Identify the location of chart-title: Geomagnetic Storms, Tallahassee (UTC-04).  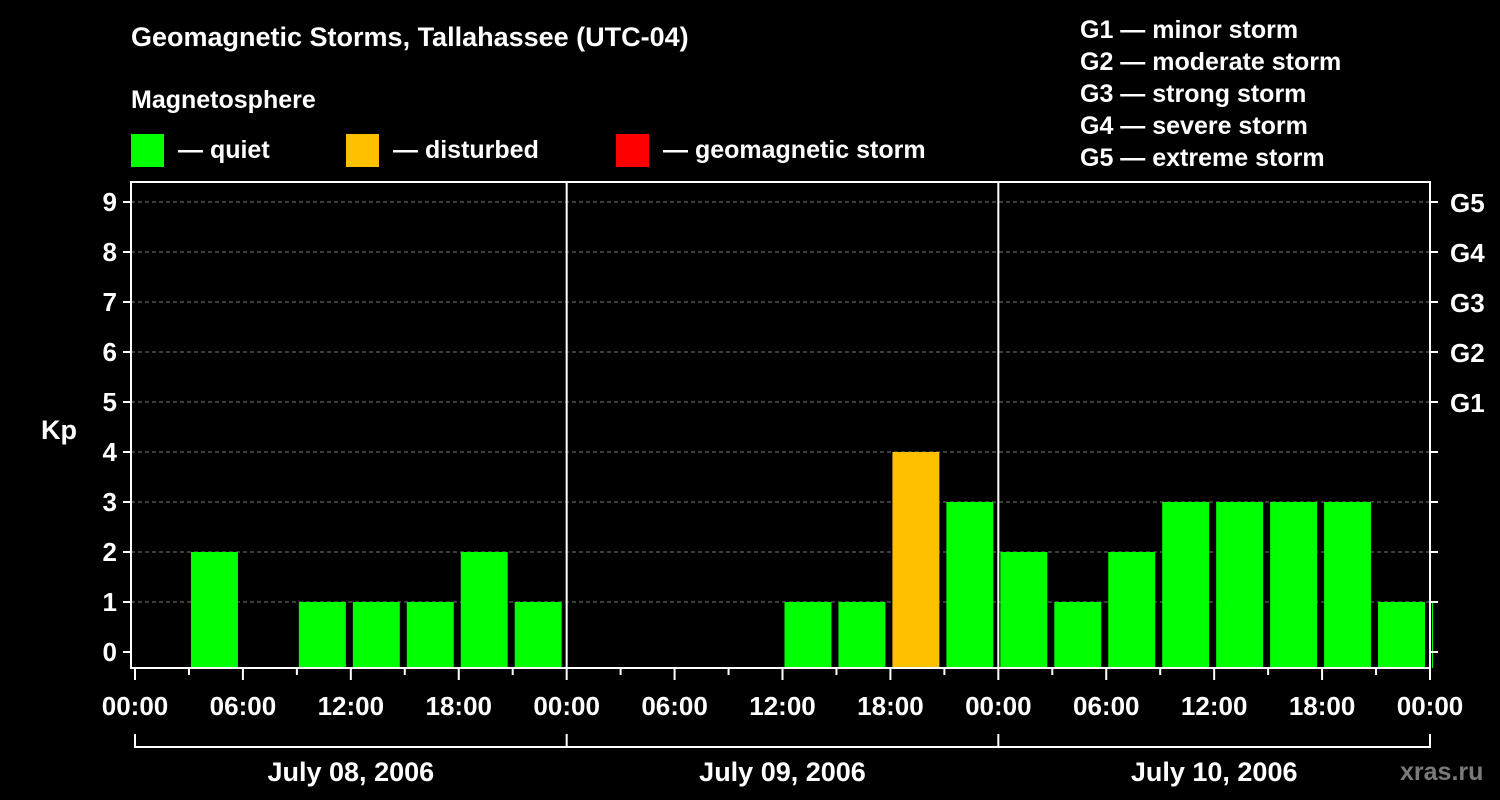
(410, 37).